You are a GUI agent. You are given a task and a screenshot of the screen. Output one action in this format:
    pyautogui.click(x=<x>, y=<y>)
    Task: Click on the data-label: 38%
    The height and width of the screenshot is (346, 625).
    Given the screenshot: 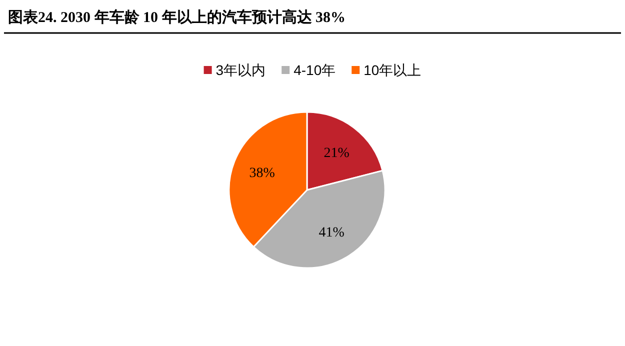 What is the action you would take?
    pyautogui.click(x=262, y=174)
    